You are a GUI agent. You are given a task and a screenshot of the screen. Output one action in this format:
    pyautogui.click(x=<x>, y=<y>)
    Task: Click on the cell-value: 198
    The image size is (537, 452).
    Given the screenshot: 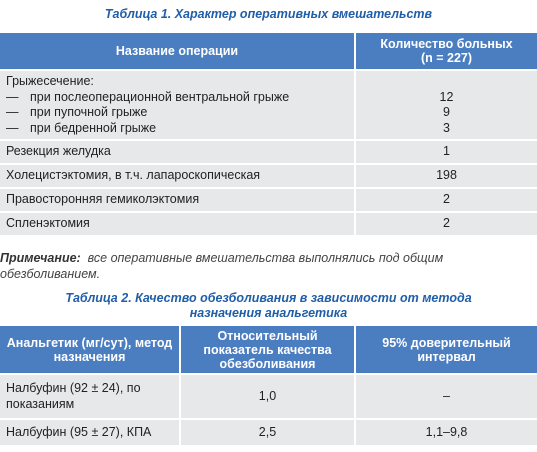 What is the action you would take?
    pyautogui.click(x=446, y=175)
    